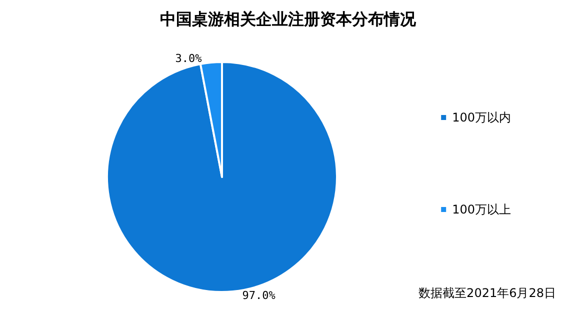 The image size is (576, 327). Describe the element at coordinates (487, 293) in the screenshot. I see `text: 数据截至2021年6月28日` at that location.